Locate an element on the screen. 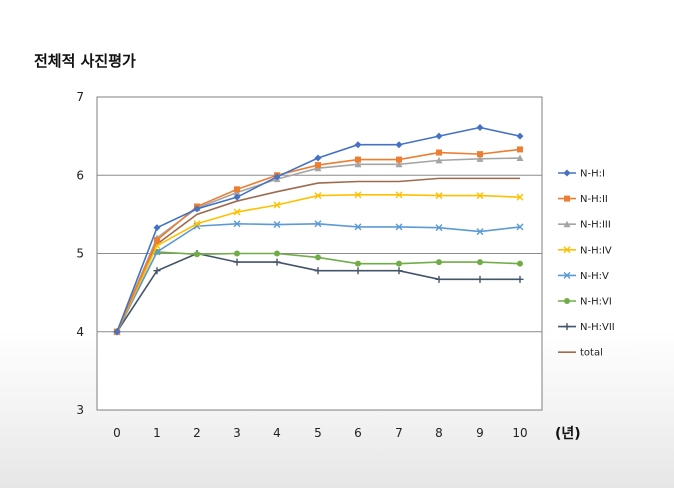  x-tick-label: 2 is located at coordinates (197, 433).